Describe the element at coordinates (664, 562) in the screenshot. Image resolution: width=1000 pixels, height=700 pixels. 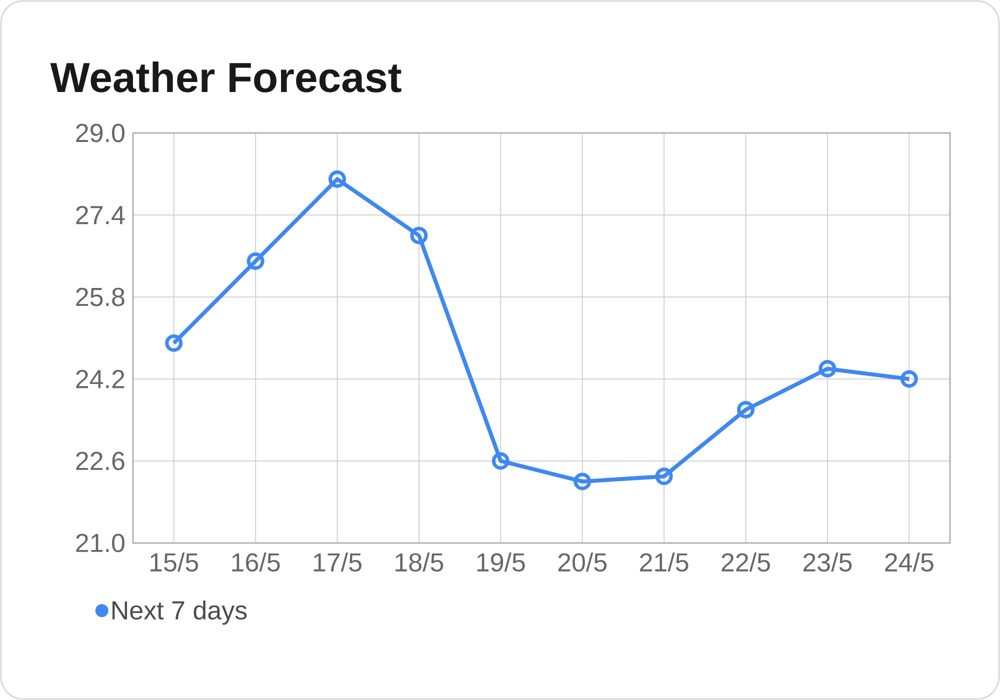
I see `x-tick-label: 21/5` at that location.